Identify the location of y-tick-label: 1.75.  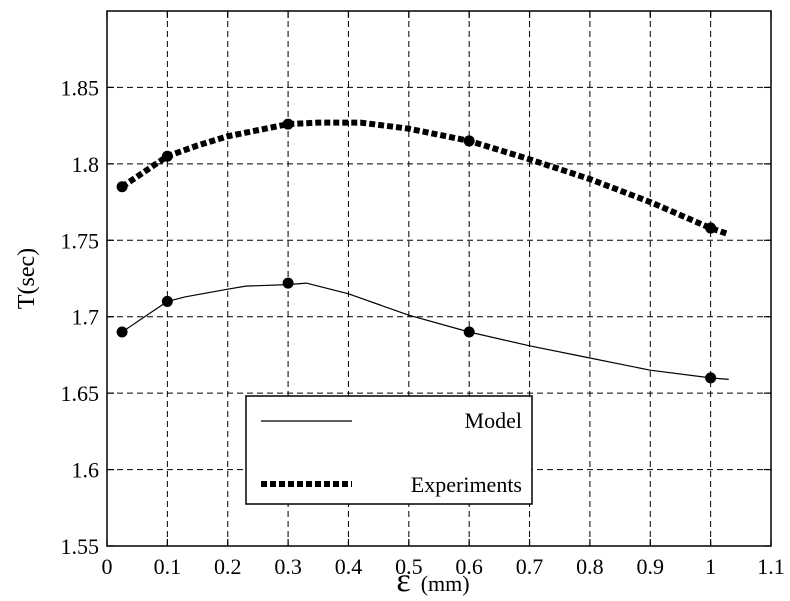
(80, 240).